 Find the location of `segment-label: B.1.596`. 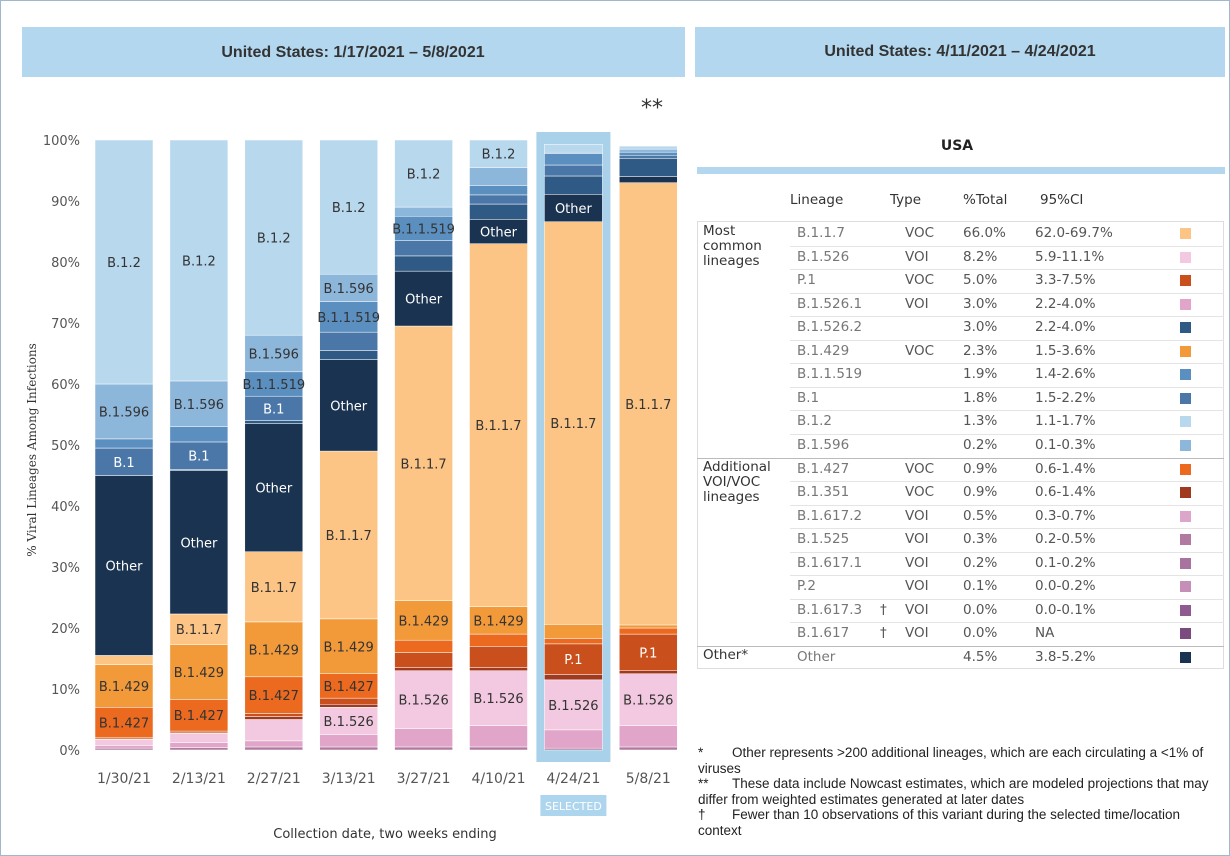

segment-label: B.1.596 is located at coordinates (274, 355).